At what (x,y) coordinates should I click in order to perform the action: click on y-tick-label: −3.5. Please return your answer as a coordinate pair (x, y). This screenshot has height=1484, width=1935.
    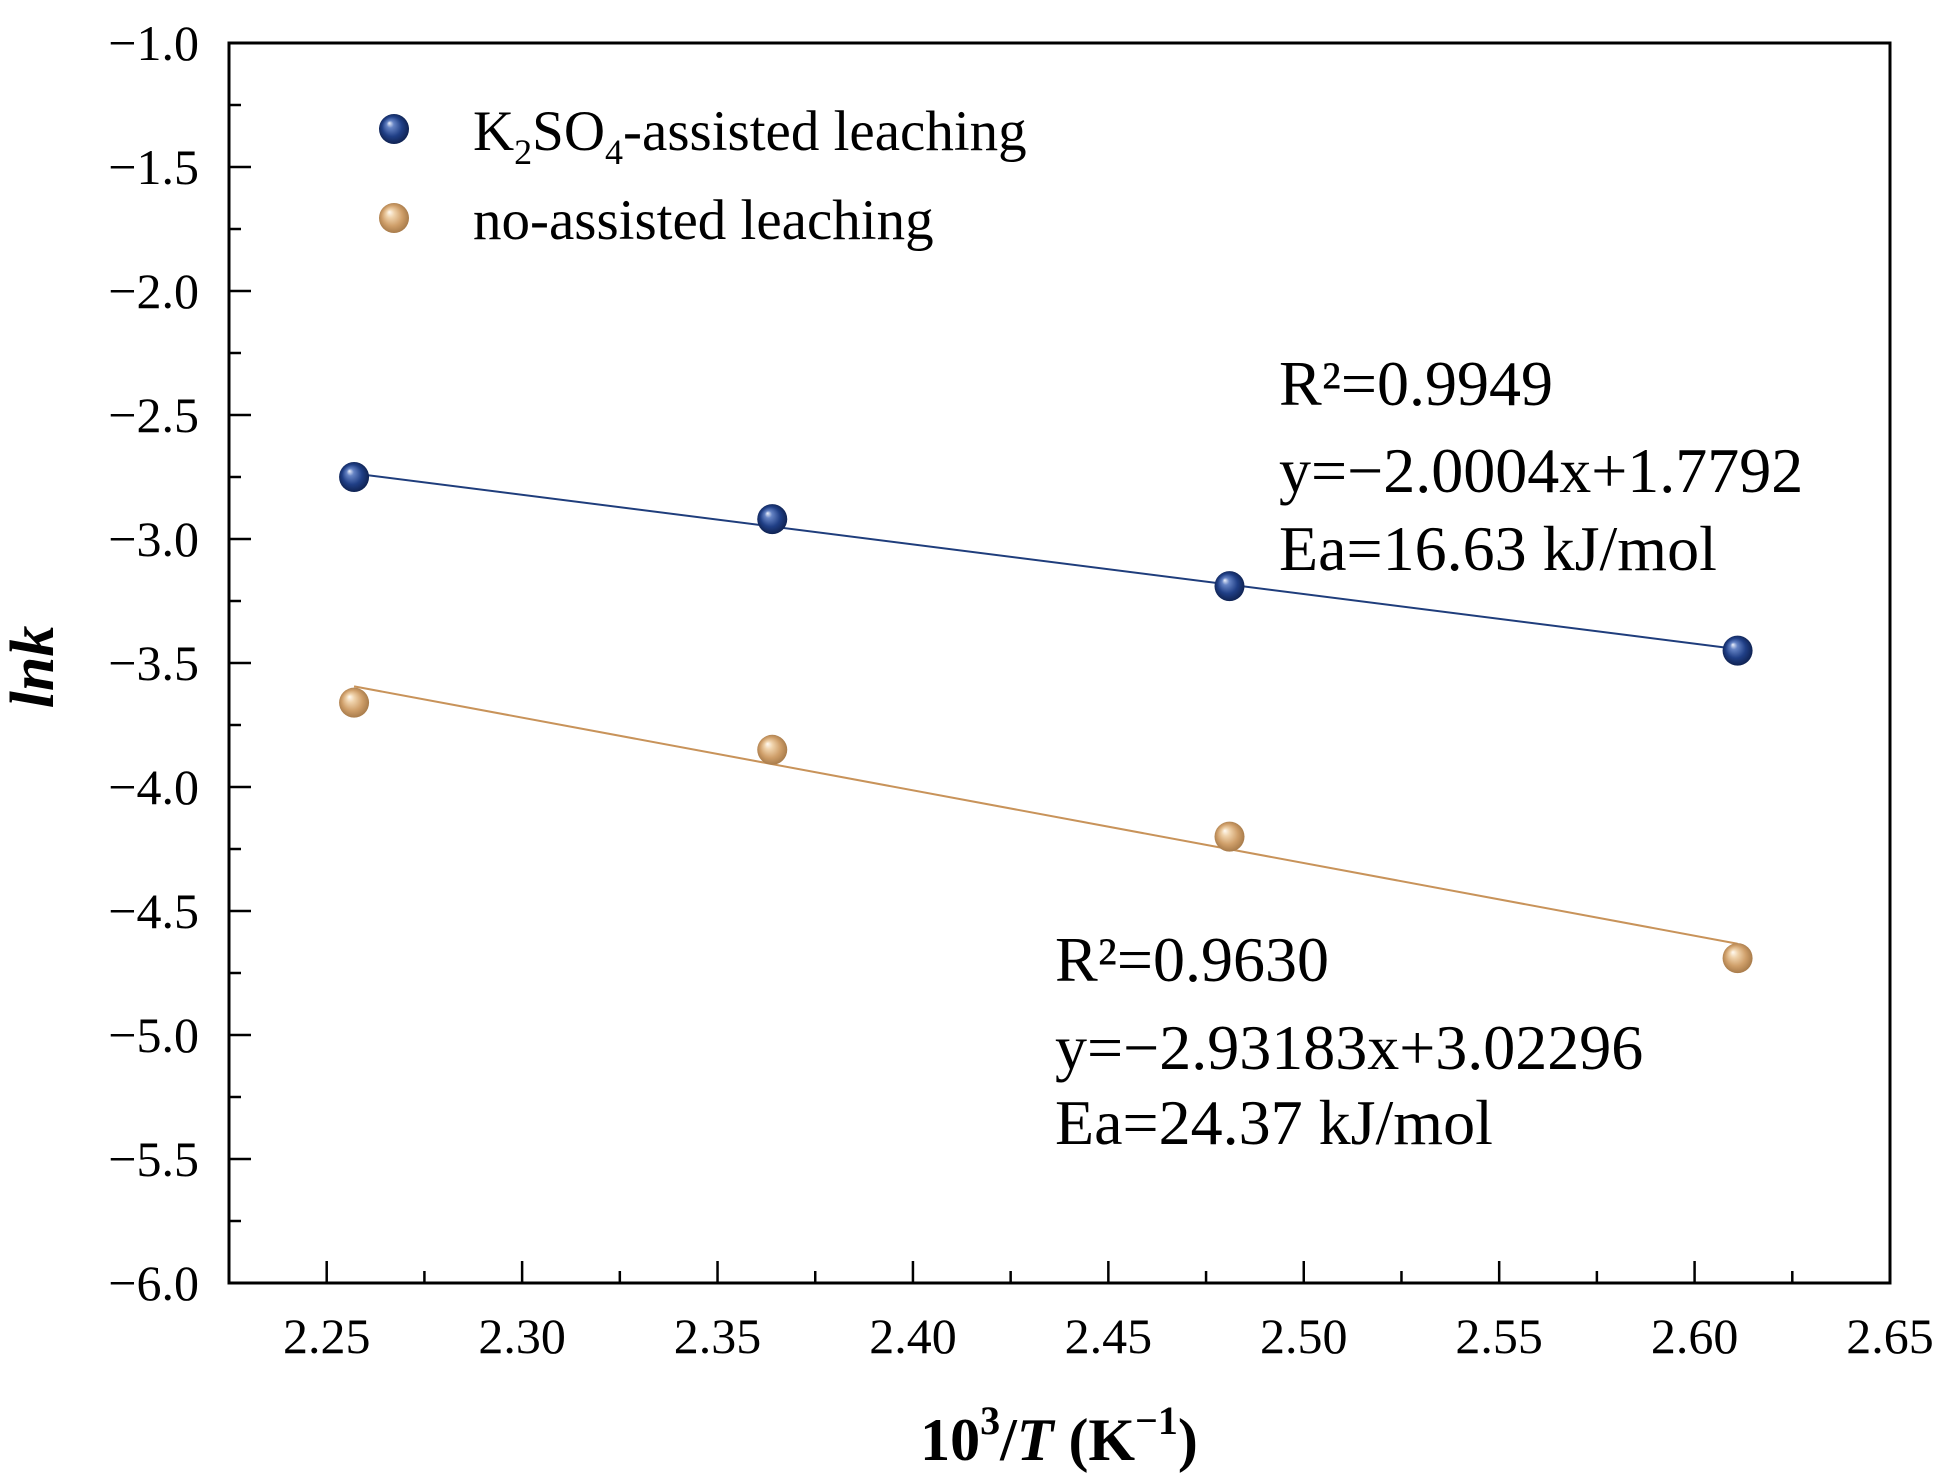
    Looking at the image, I should click on (153, 663).